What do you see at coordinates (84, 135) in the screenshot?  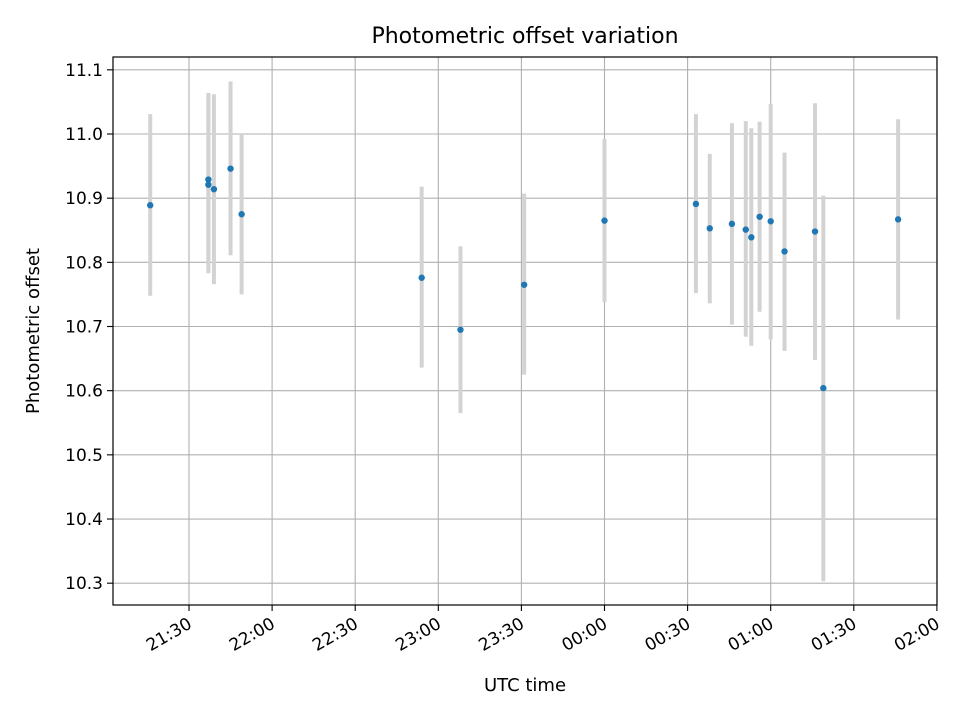 I see `y-tick-label: 11.0` at bounding box center [84, 135].